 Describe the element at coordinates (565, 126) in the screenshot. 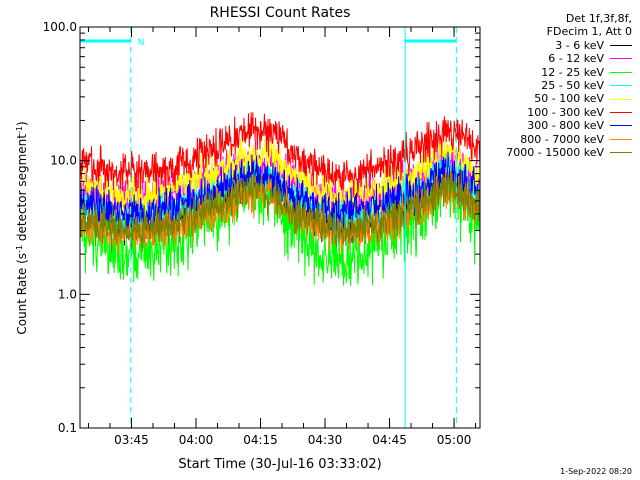

I see `legend-item-label: 300 - 800 keV` at that location.